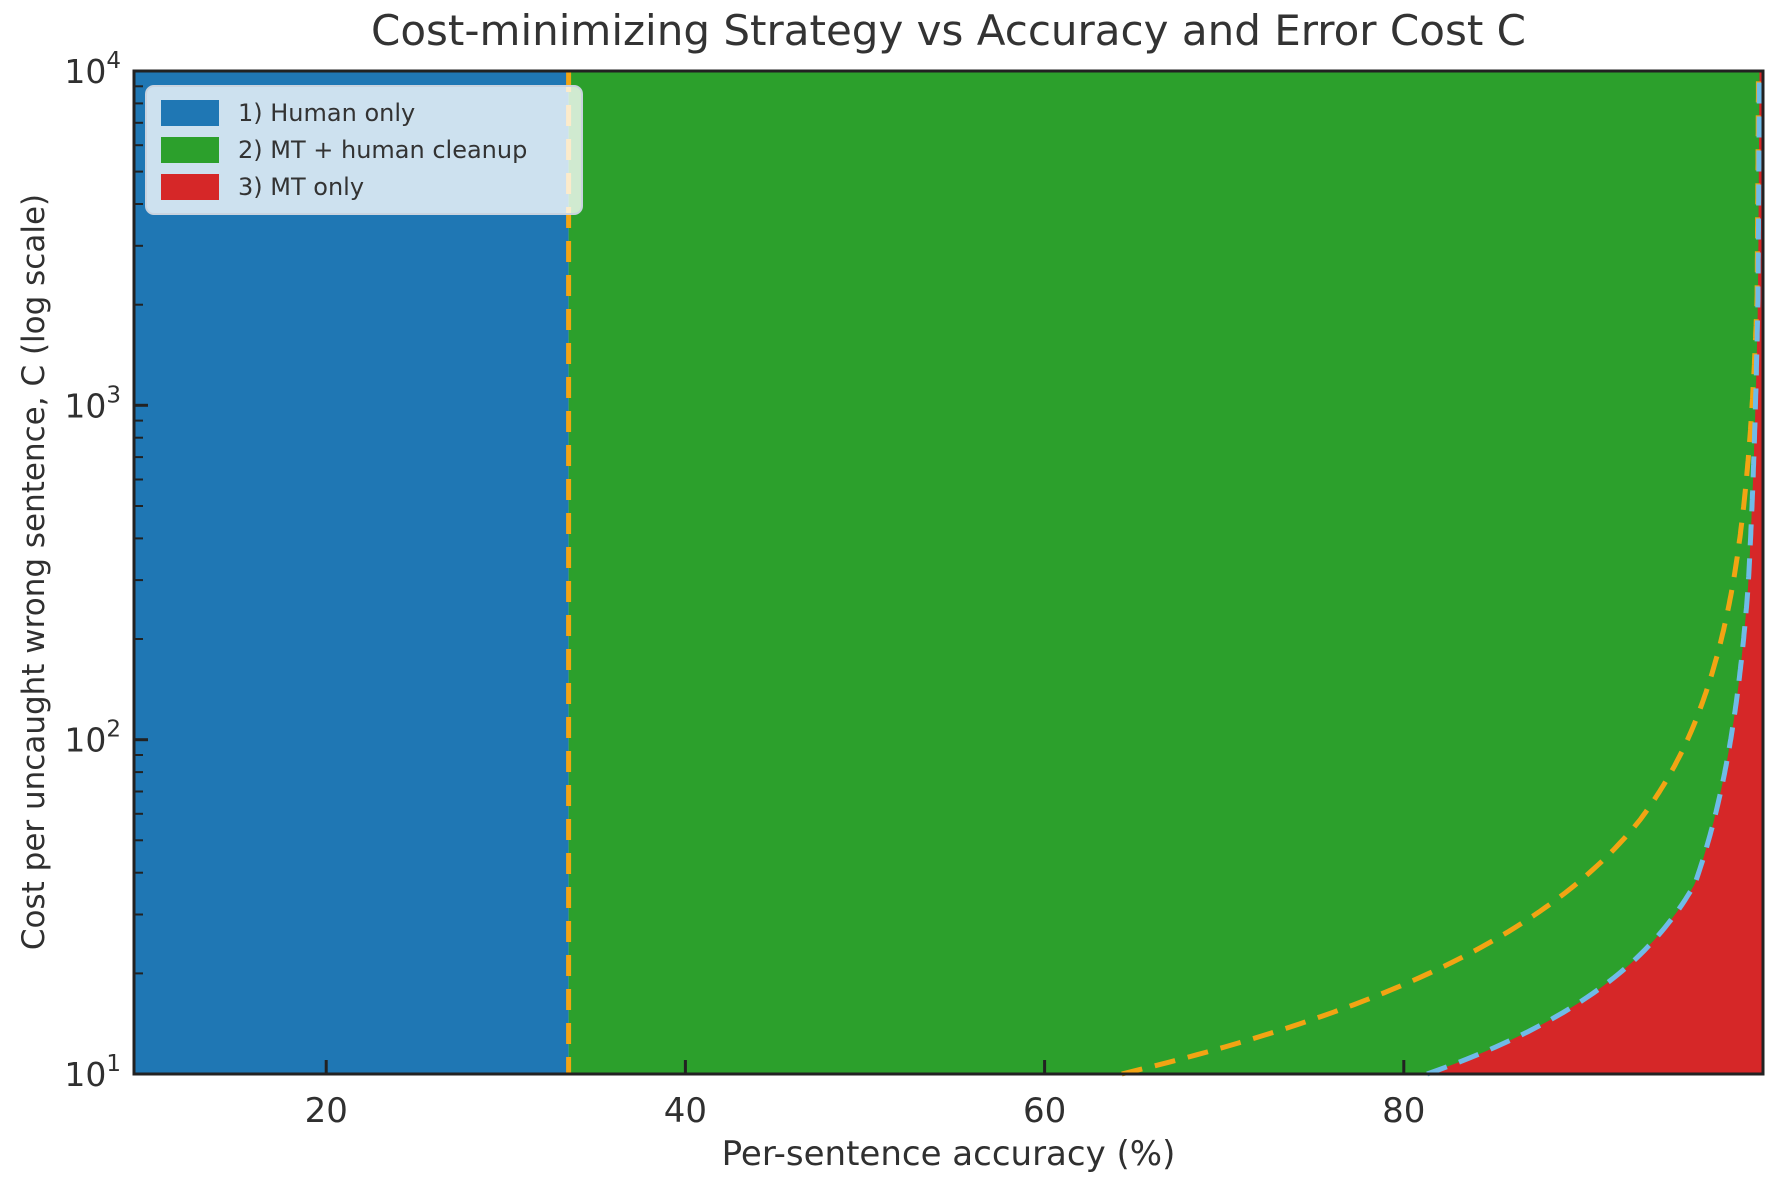  Describe the element at coordinates (92, 69) in the screenshot. I see `y-tick-label: 10⁴` at that location.